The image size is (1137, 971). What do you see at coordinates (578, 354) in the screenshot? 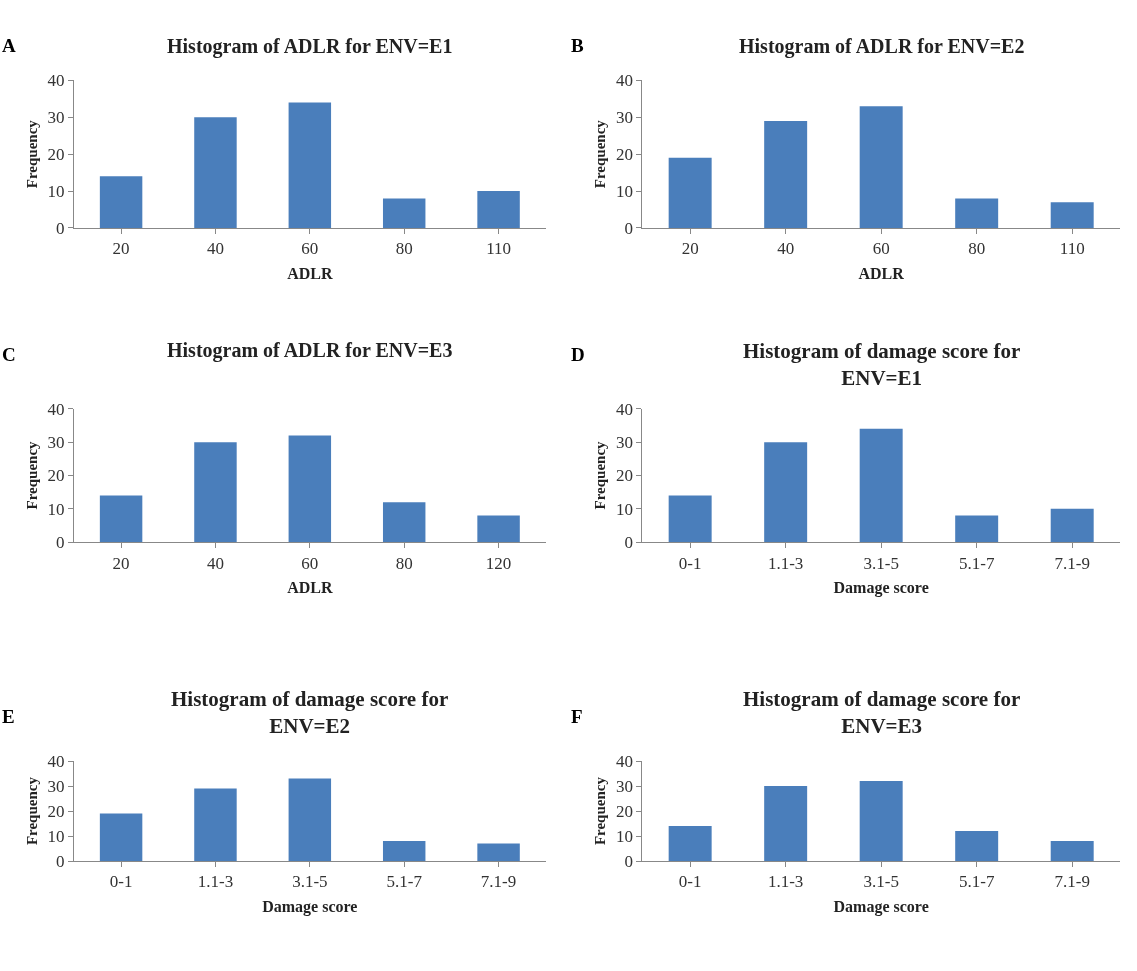
I see `text: D` at bounding box center [578, 354].